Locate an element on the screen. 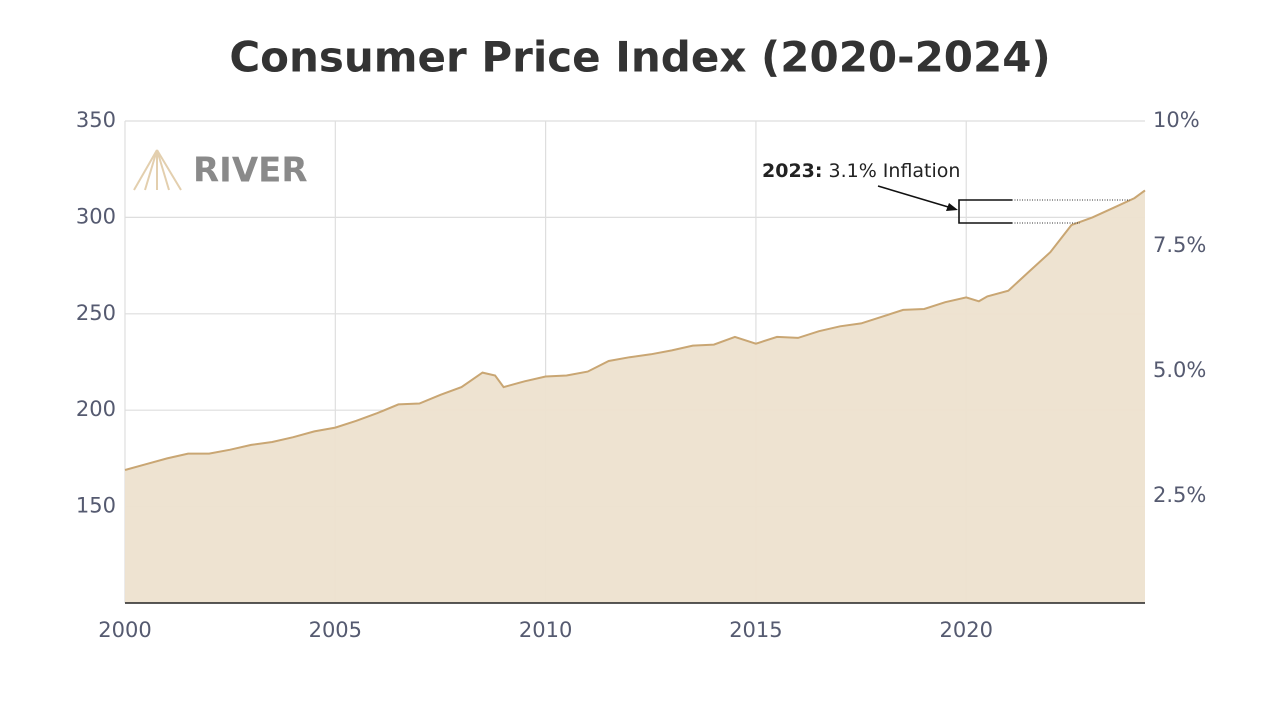 This screenshot has width=1280, height=720. x-tick-label: 2010 is located at coordinates (545, 630).